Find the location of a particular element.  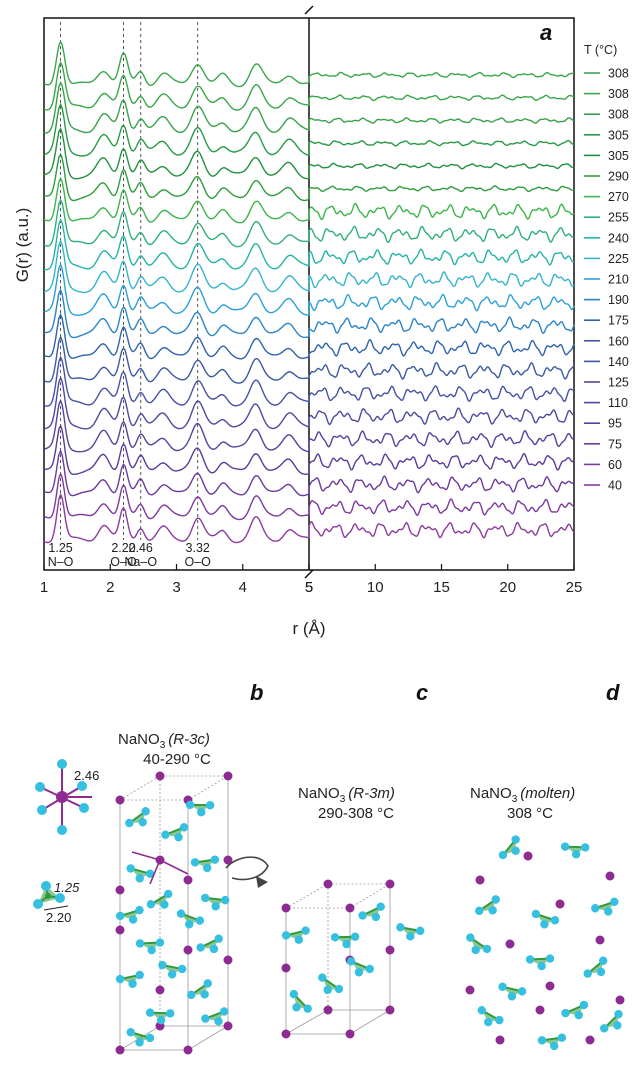

legend-label: 308 is located at coordinates (618, 115).